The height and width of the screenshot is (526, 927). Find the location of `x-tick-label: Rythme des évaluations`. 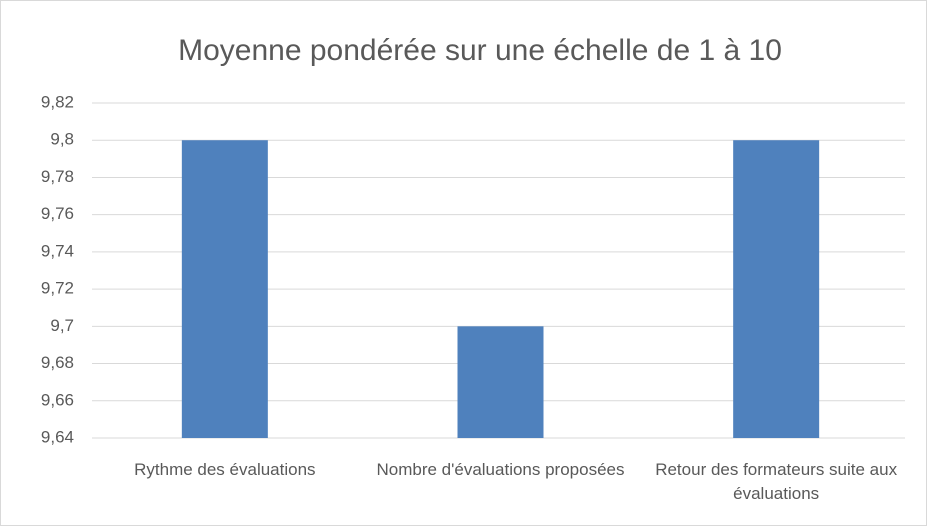

x-tick-label: Rythme des évaluations is located at coordinates (225, 469).